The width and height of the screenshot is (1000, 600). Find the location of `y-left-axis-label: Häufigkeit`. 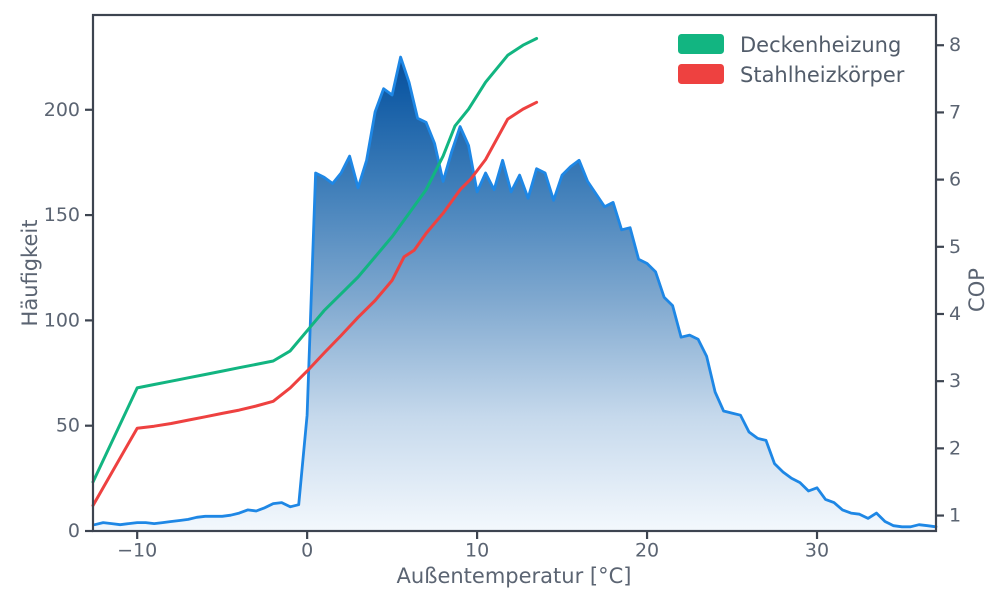

y-left-axis-label: Häufigkeit is located at coordinates (30, 273).